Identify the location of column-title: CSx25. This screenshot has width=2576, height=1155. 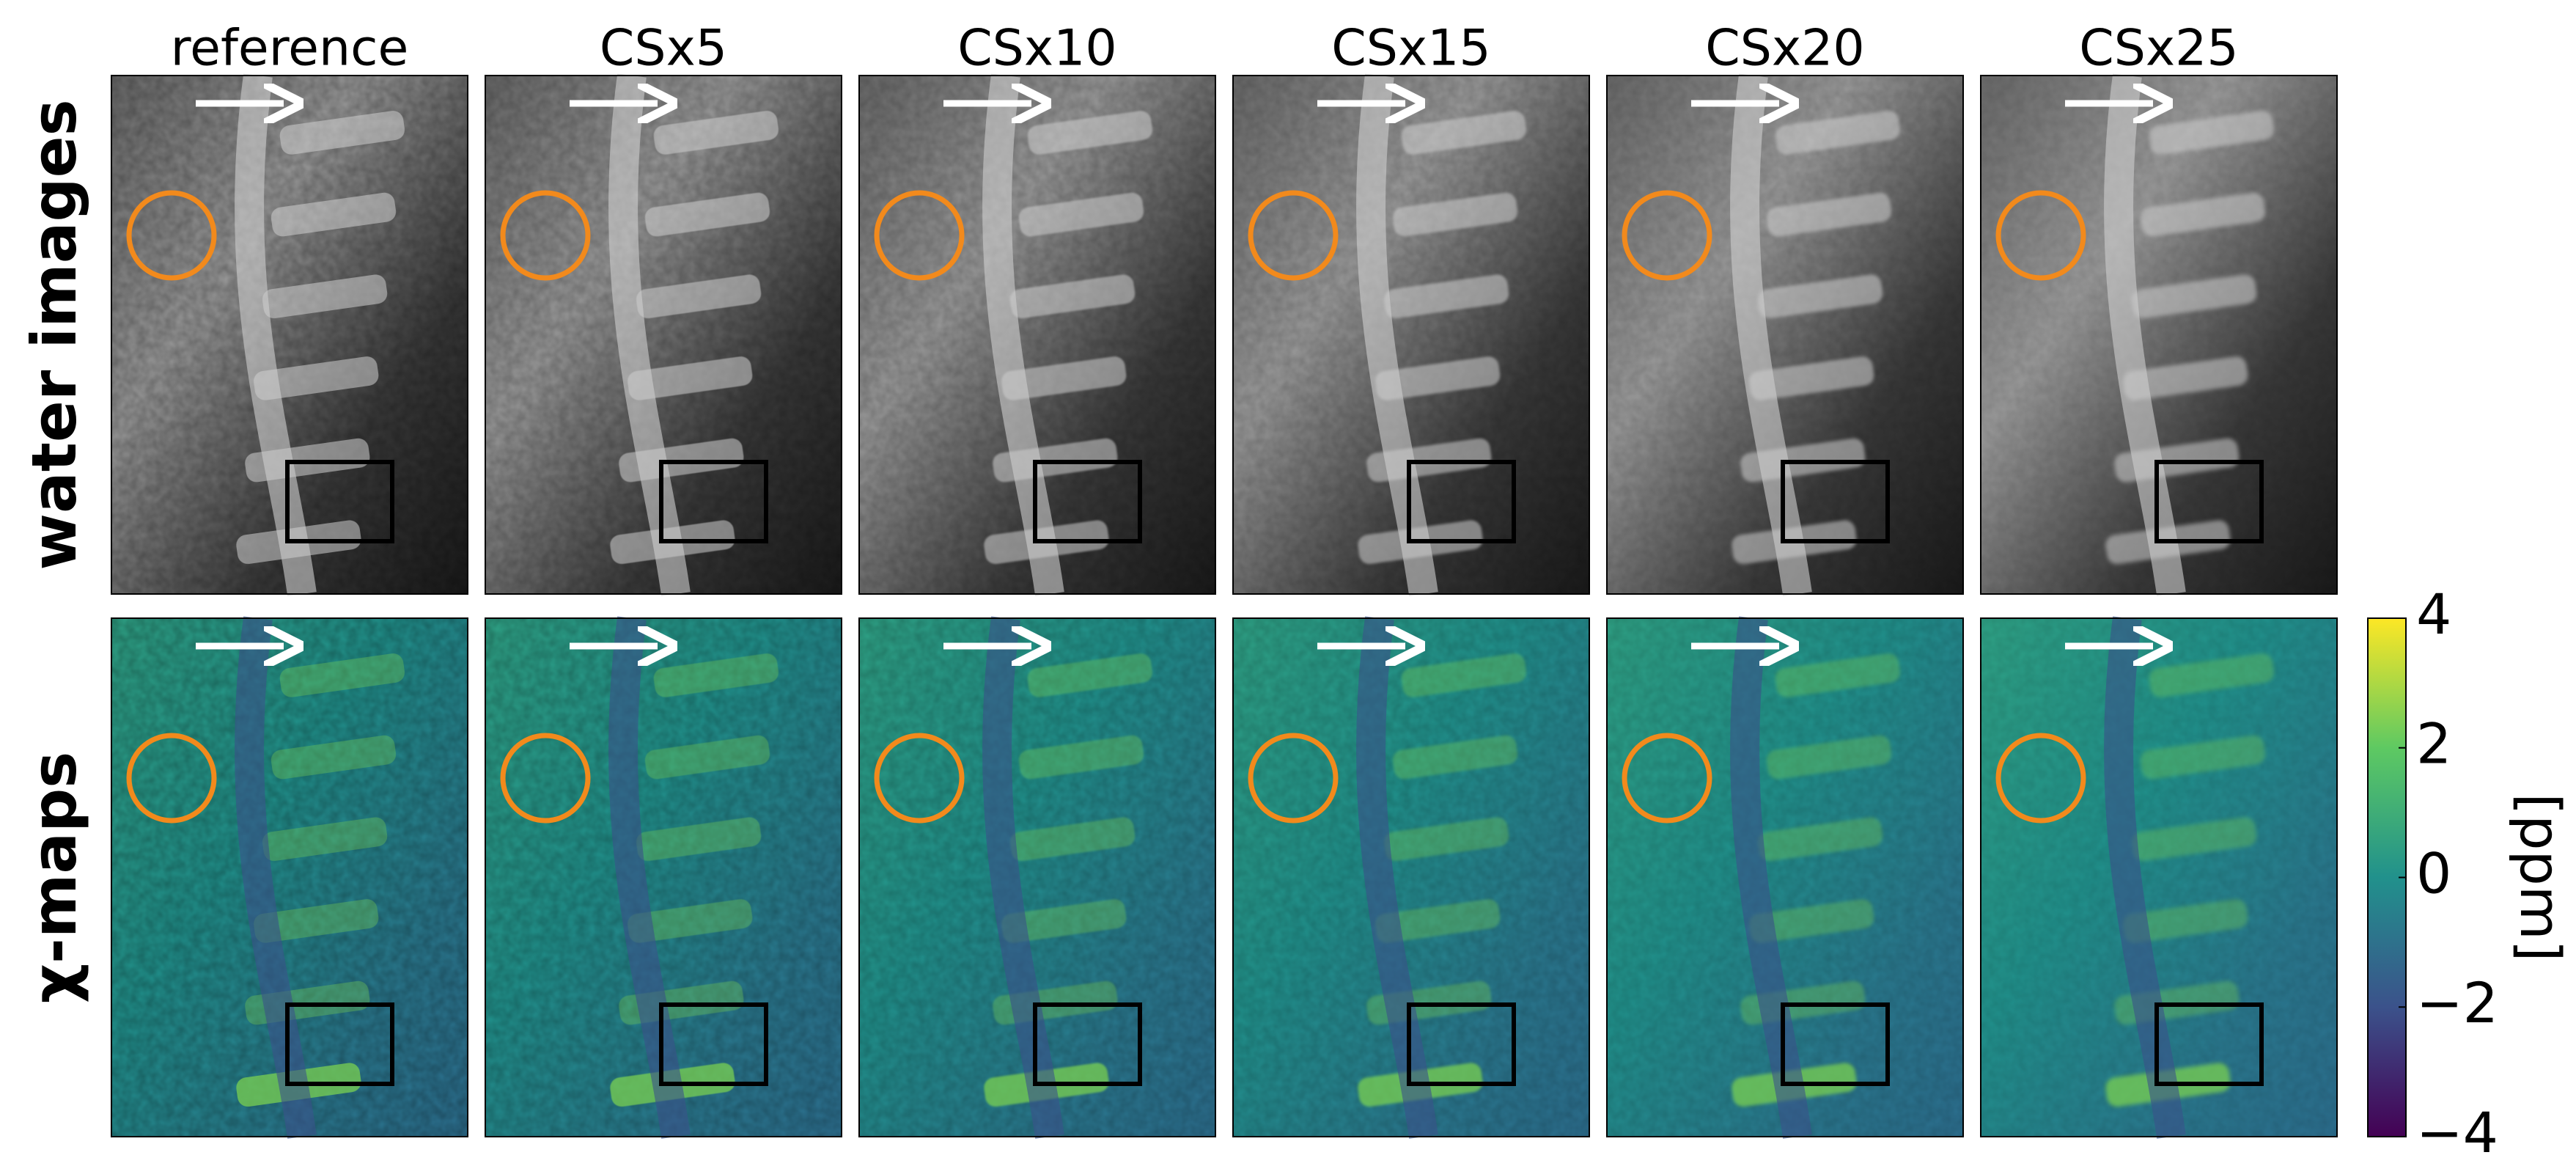
(2158, 49).